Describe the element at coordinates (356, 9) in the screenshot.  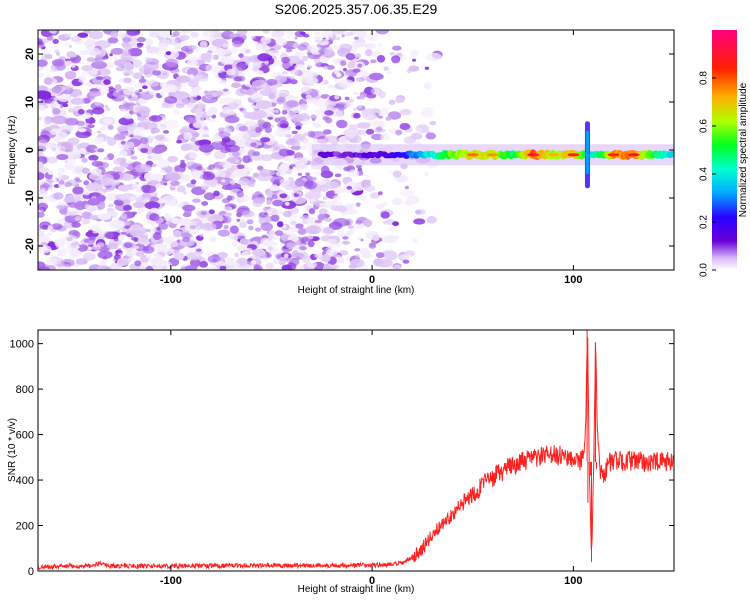
I see `figure-title: S206.2025.357.06.35.E29` at that location.